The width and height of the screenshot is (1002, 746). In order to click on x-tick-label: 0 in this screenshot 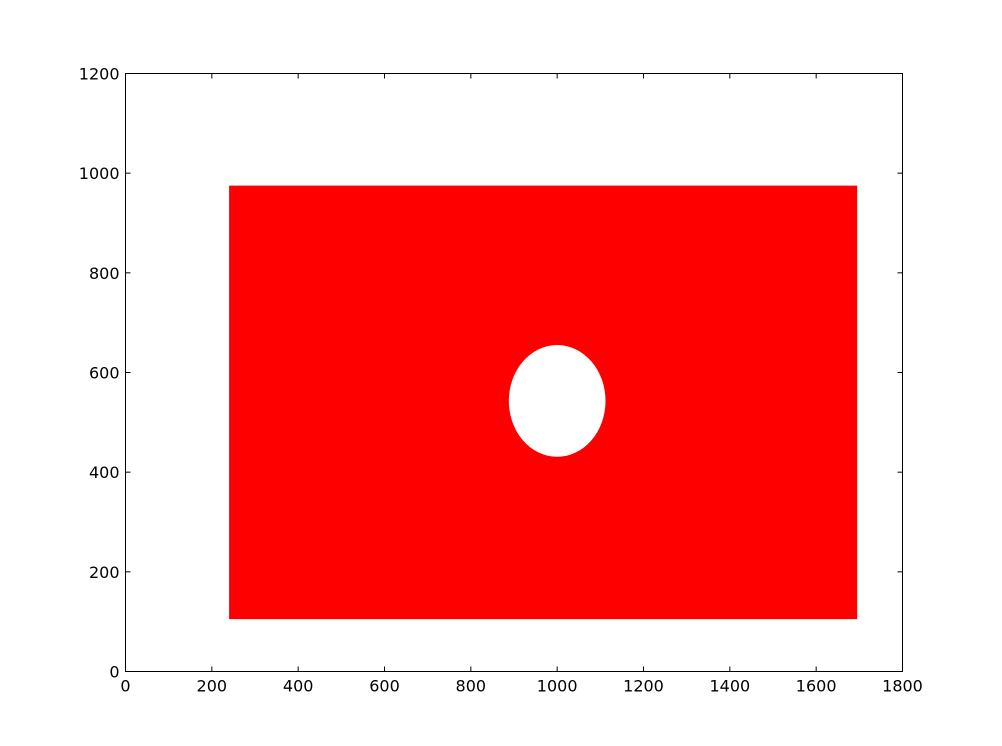, I will do `click(125, 686)`.